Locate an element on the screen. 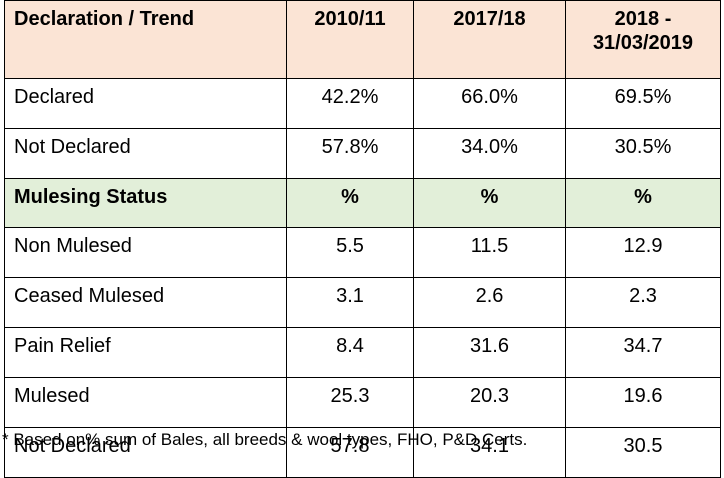 The image size is (724, 478). header-label: Declaration / Trend is located at coordinates (145, 39).